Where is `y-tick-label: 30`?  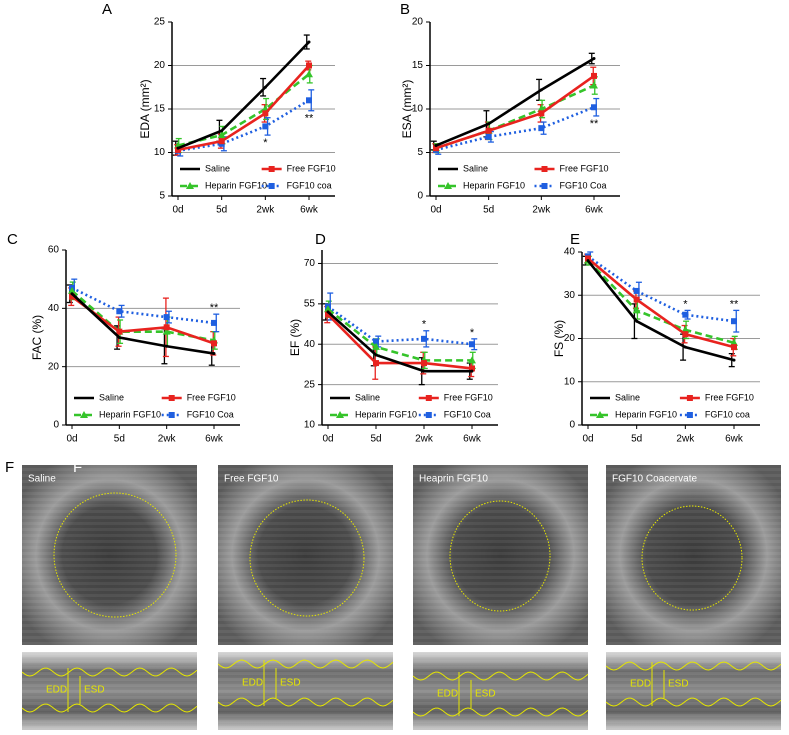 y-tick-label: 30 is located at coordinates (570, 295).